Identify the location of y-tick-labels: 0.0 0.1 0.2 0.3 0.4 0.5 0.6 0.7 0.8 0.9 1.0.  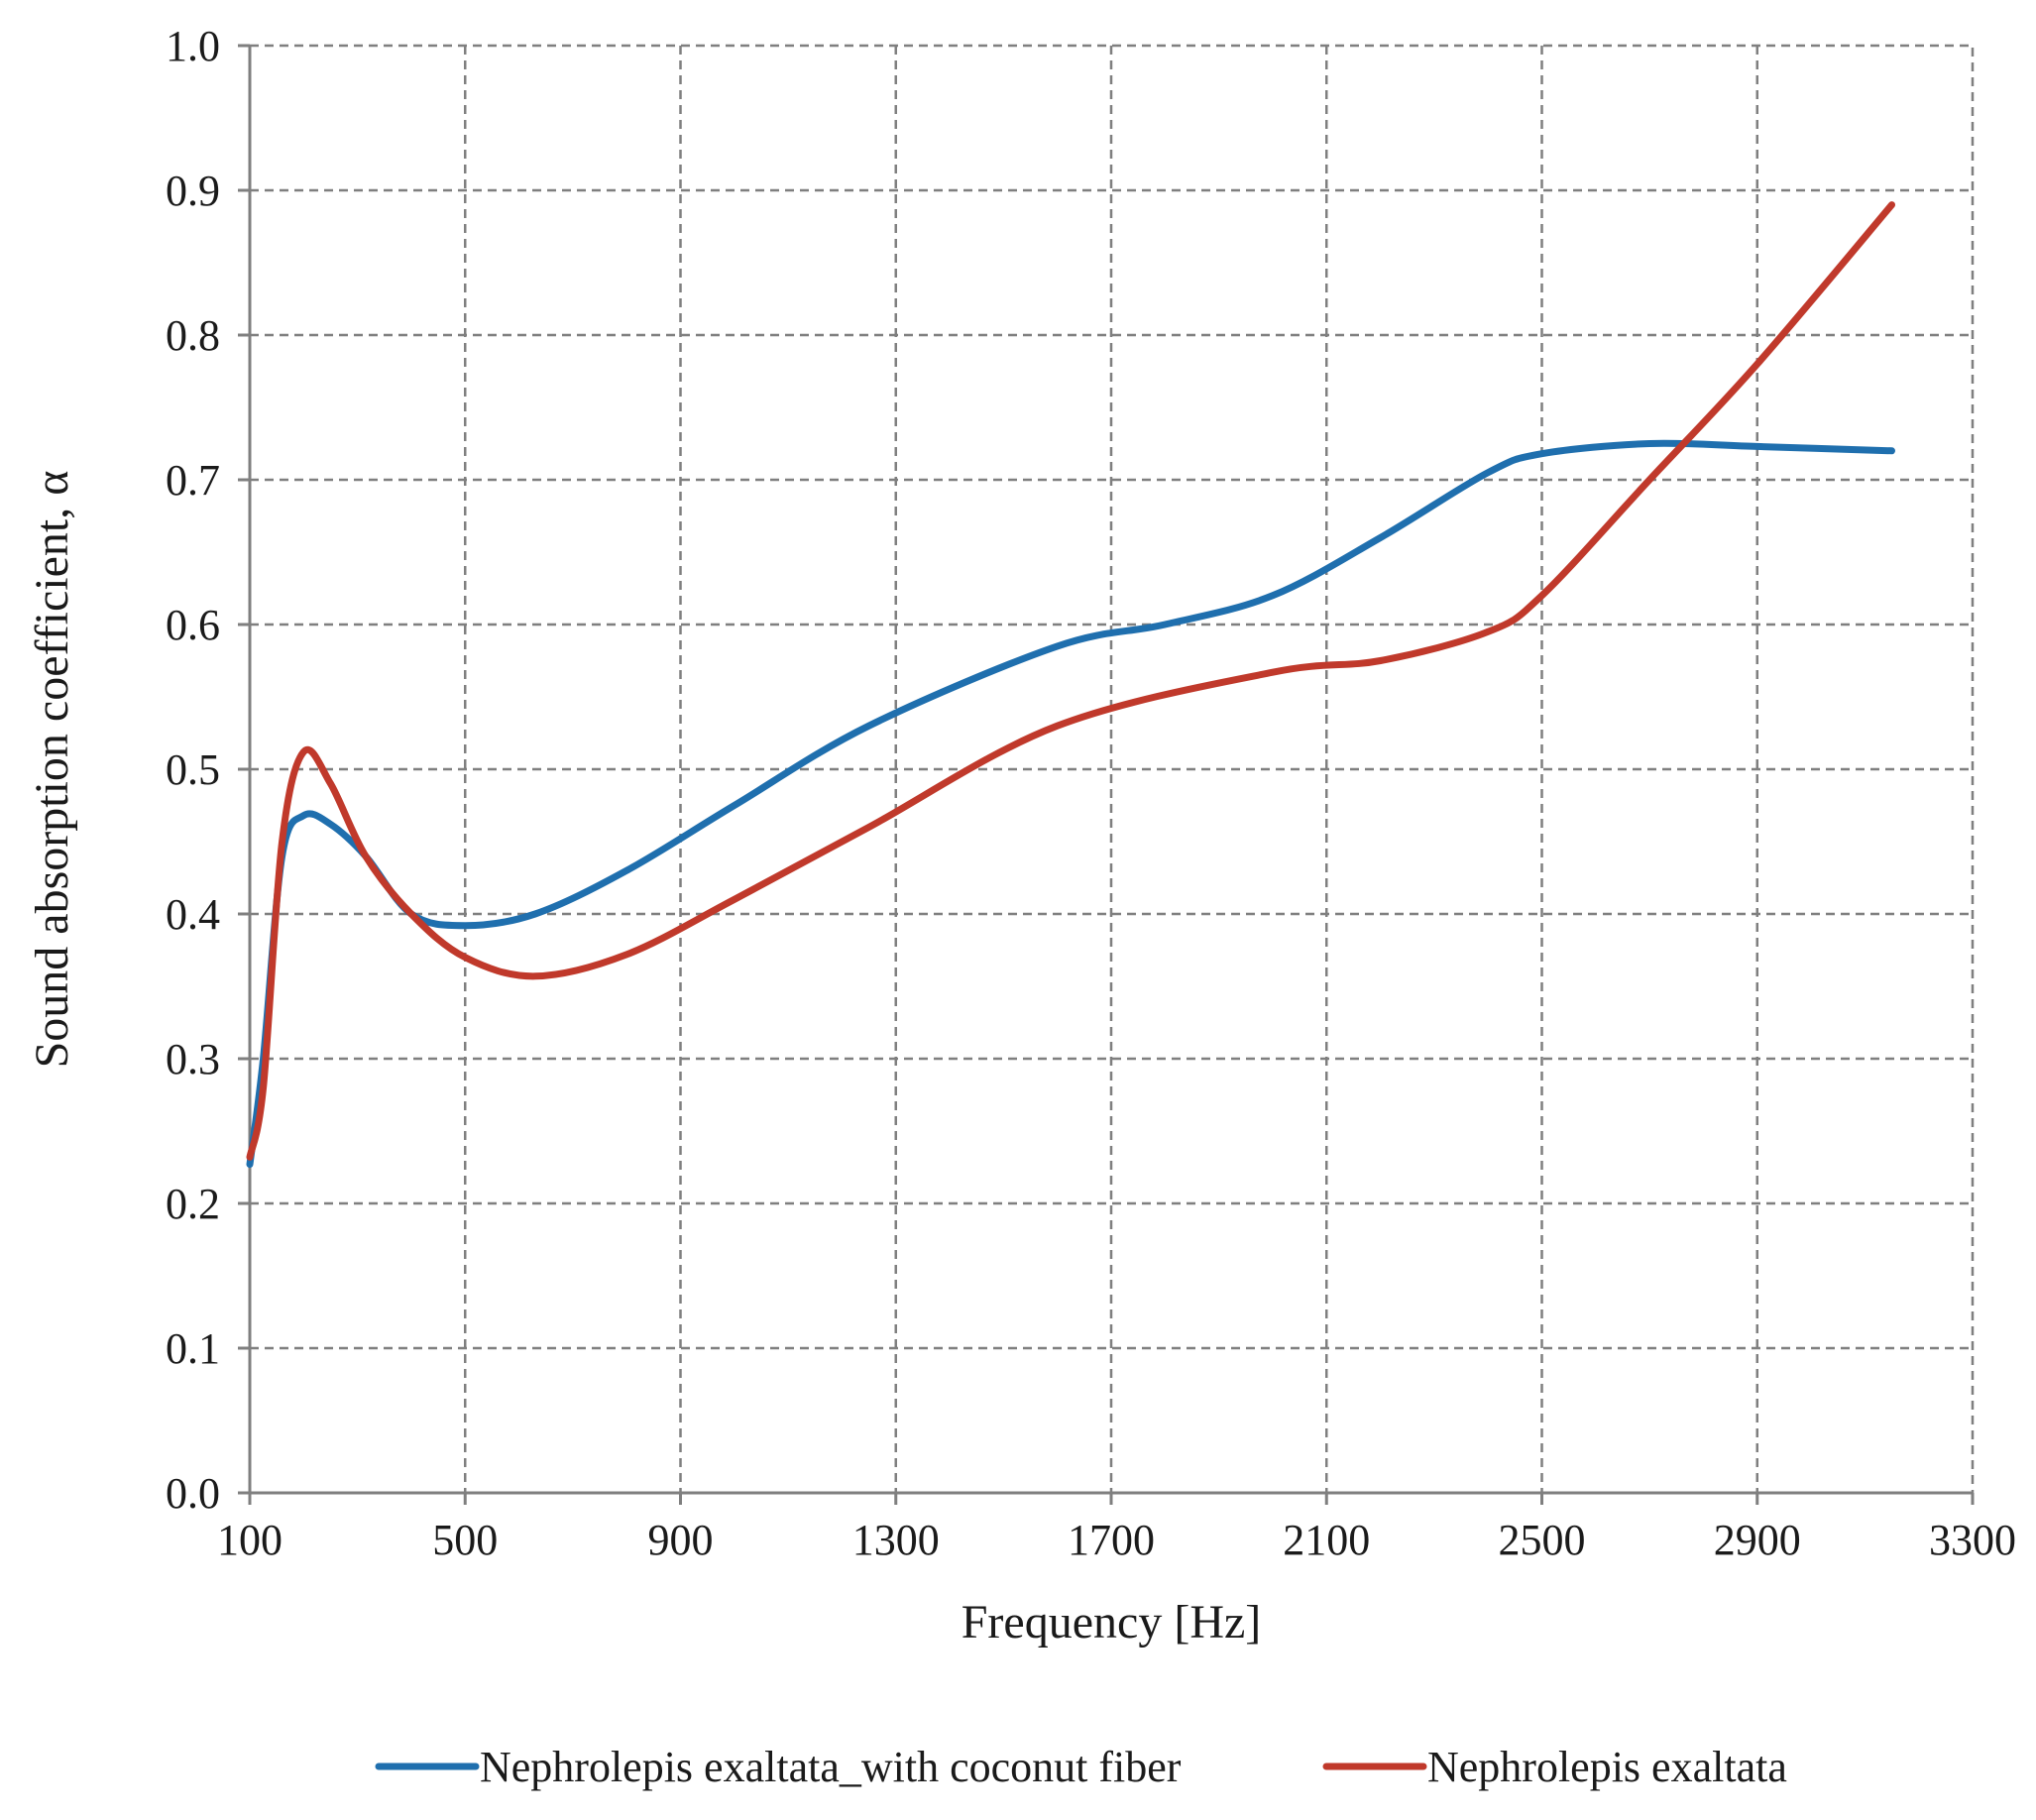
(193, 770).